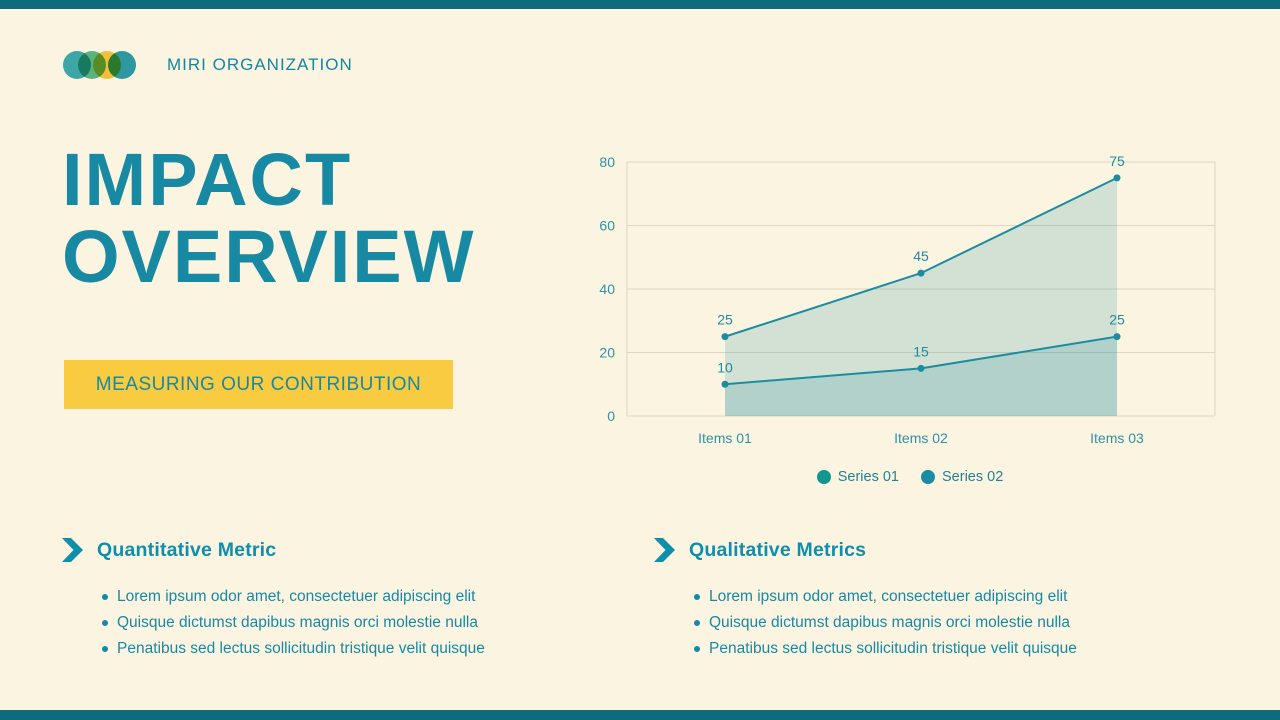 This screenshot has width=1280, height=720. What do you see at coordinates (939, 550) in the screenshot?
I see `section-heading-row: Qualitative Metrics` at bounding box center [939, 550].